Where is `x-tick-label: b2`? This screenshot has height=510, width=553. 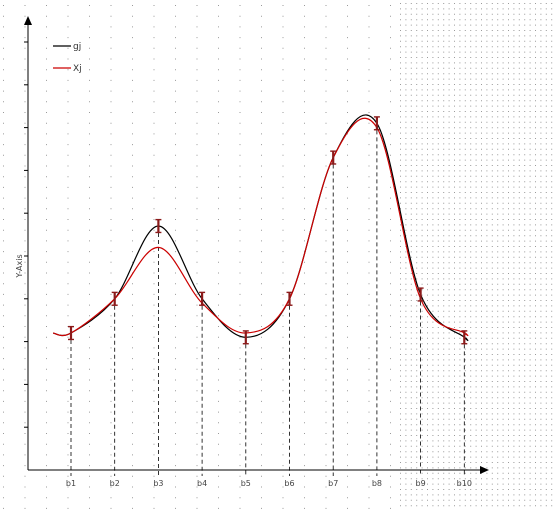
x-tick-label: b2 is located at coordinates (115, 483).